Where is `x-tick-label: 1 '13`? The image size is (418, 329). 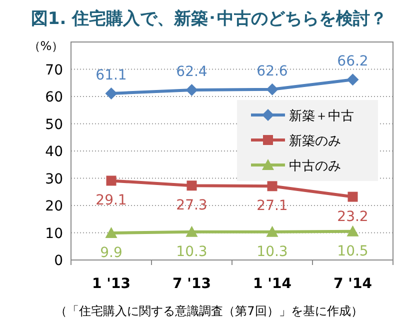
x-tick-label: 1 '13 is located at coordinates (111, 284).